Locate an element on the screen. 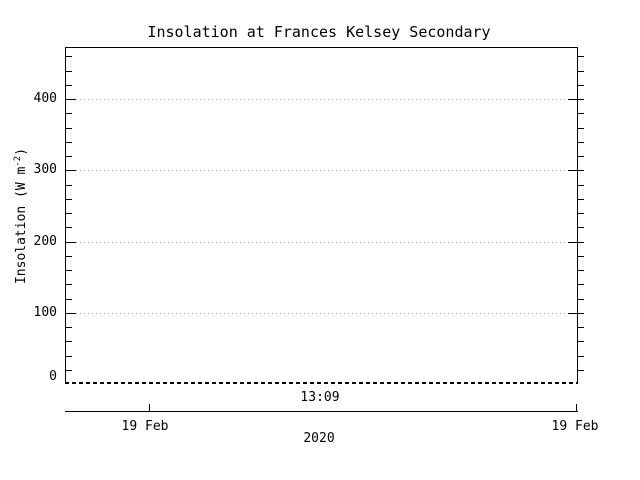 This screenshot has width=640, height=480. y-axis-label-close: ) is located at coordinates (22, 151).